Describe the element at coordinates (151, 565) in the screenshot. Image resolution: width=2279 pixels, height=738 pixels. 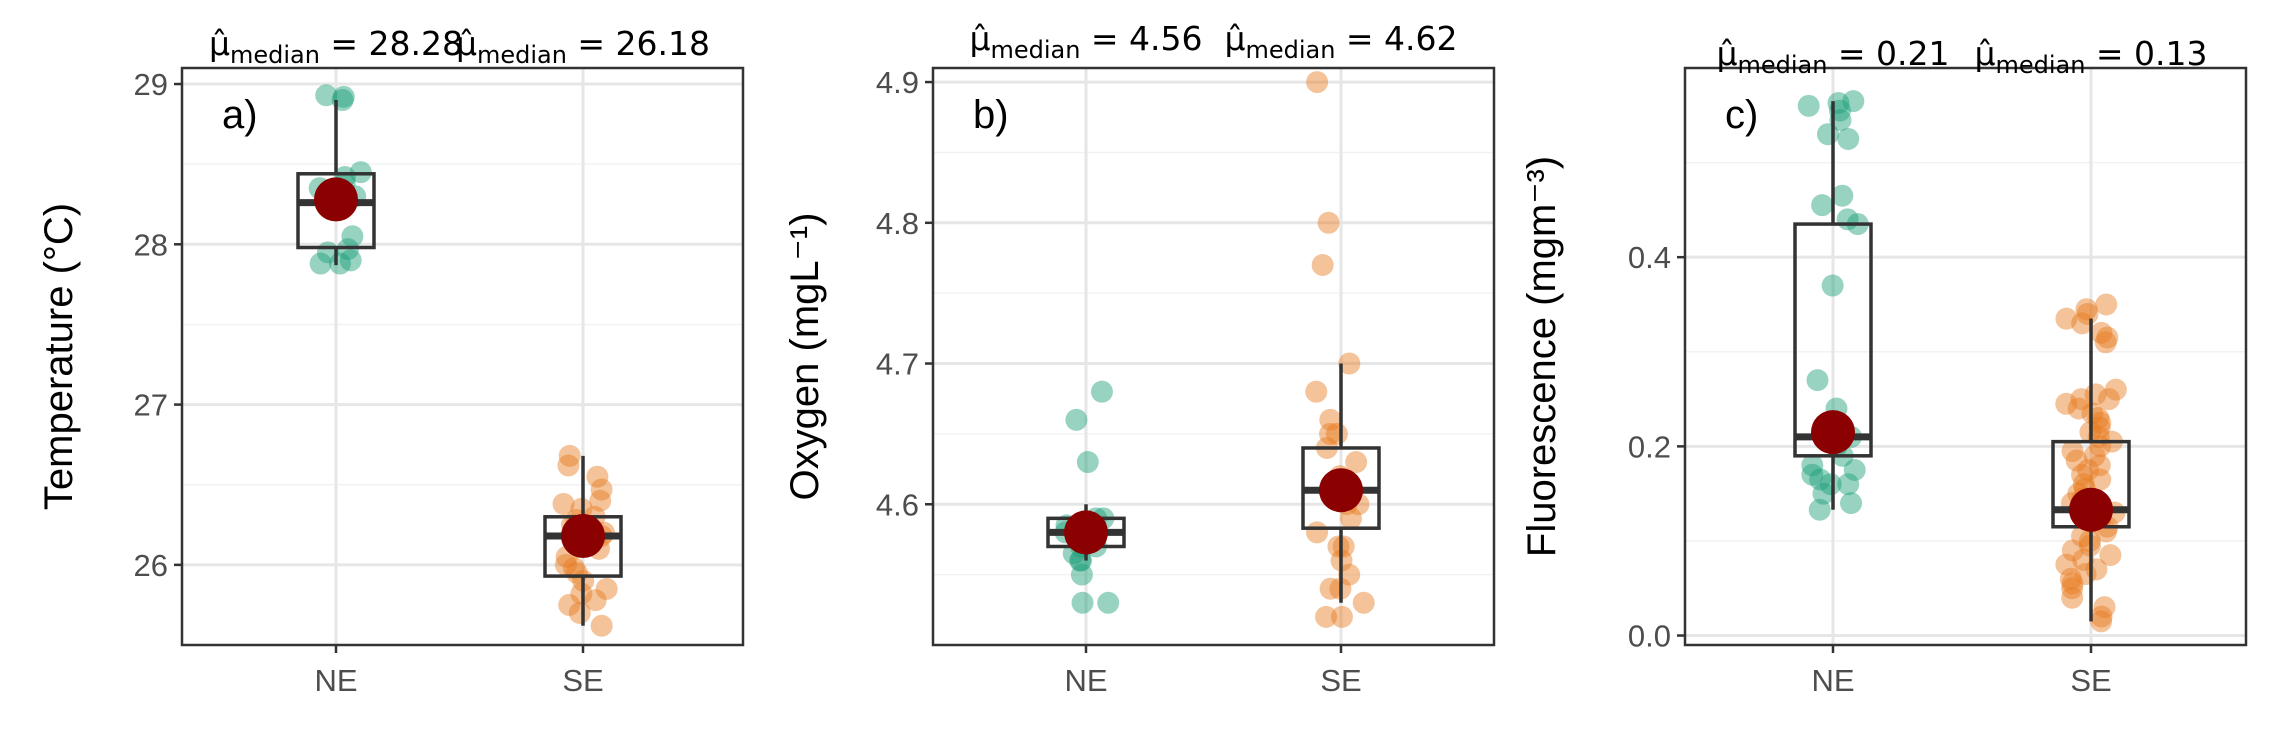
I see `y-tick-label: 26` at that location.